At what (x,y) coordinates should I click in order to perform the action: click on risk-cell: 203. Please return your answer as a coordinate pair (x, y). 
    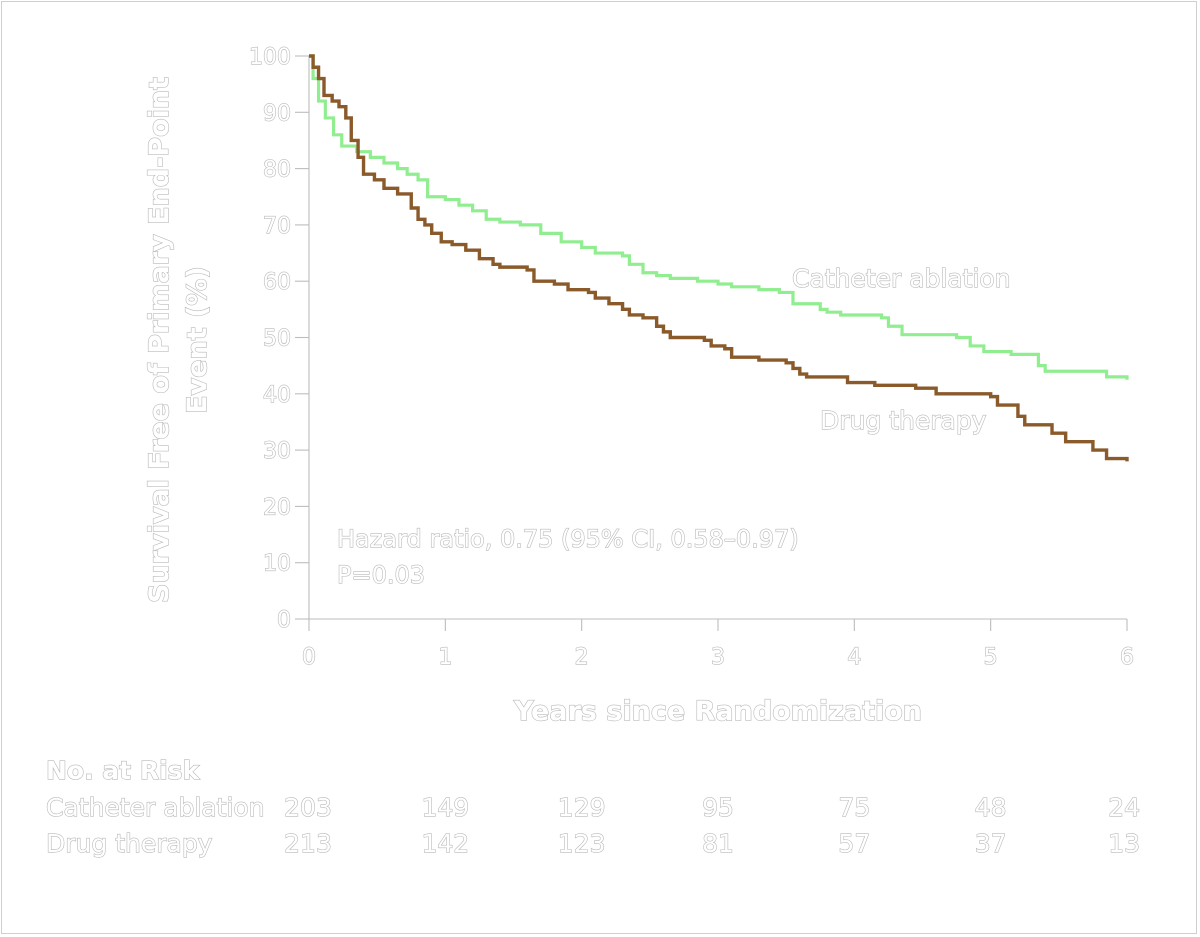
    Looking at the image, I should click on (308, 807).